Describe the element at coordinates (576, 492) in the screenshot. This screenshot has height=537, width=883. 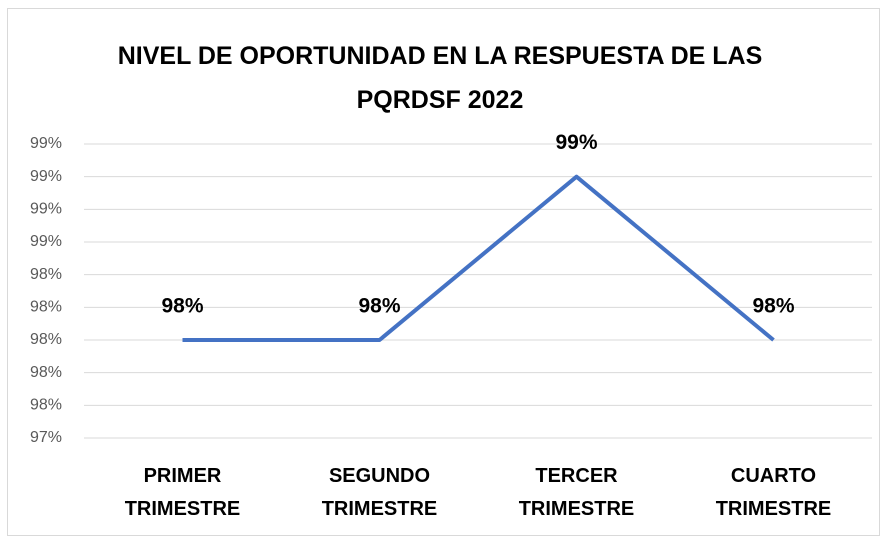
I see `x-tick-label: TERCER TRIMESTRE` at that location.